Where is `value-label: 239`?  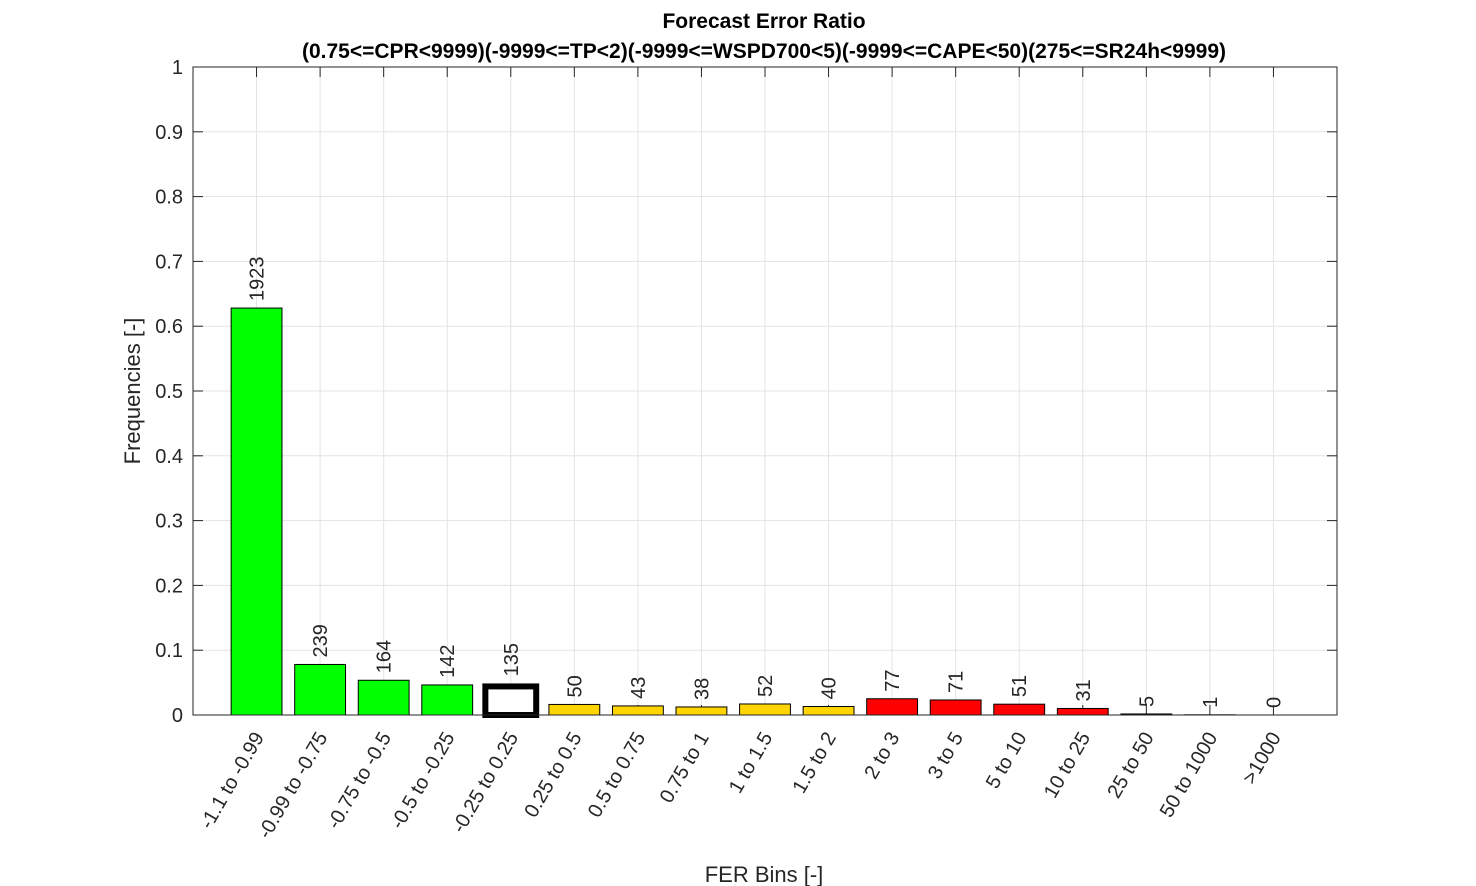 value-label: 239 is located at coordinates (321, 640).